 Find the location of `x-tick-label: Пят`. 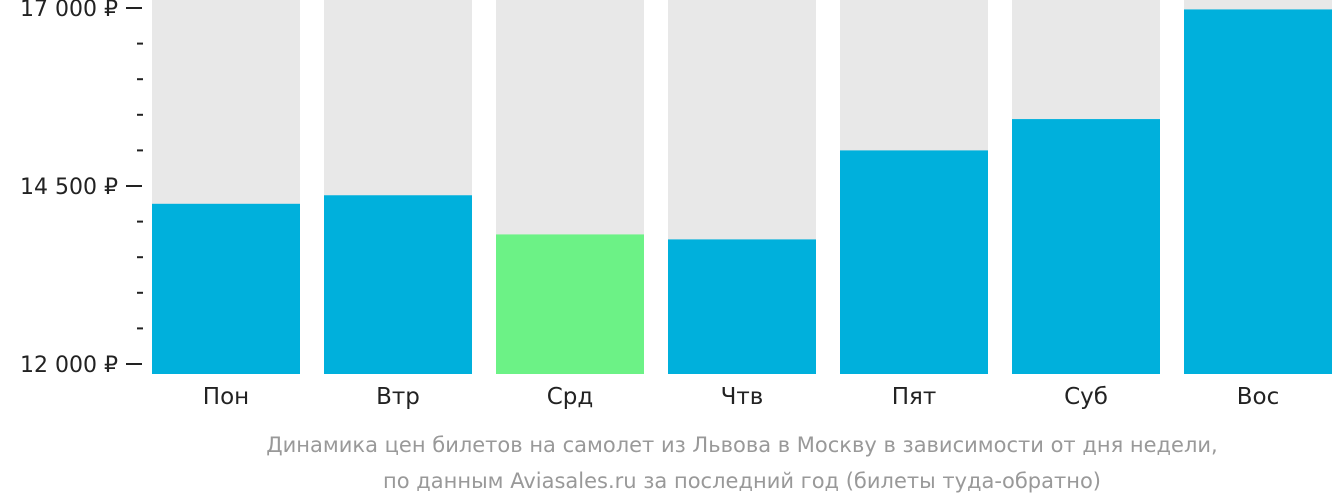

x-tick-label: Пят is located at coordinates (914, 397).